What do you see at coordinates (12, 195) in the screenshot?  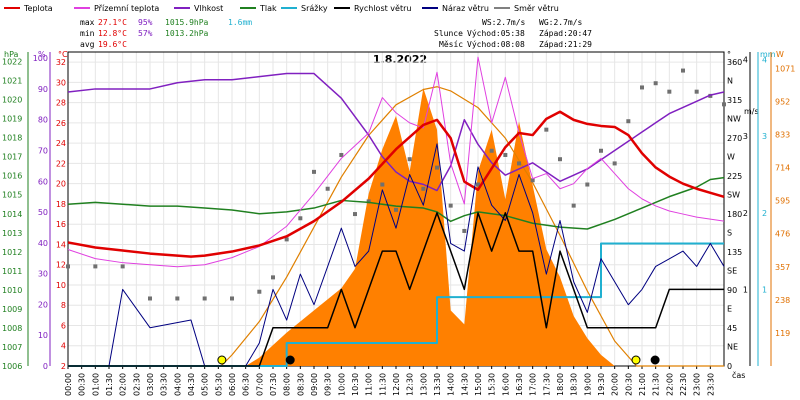 I see `pressure-tick-label: 1015` at bounding box center [12, 195].